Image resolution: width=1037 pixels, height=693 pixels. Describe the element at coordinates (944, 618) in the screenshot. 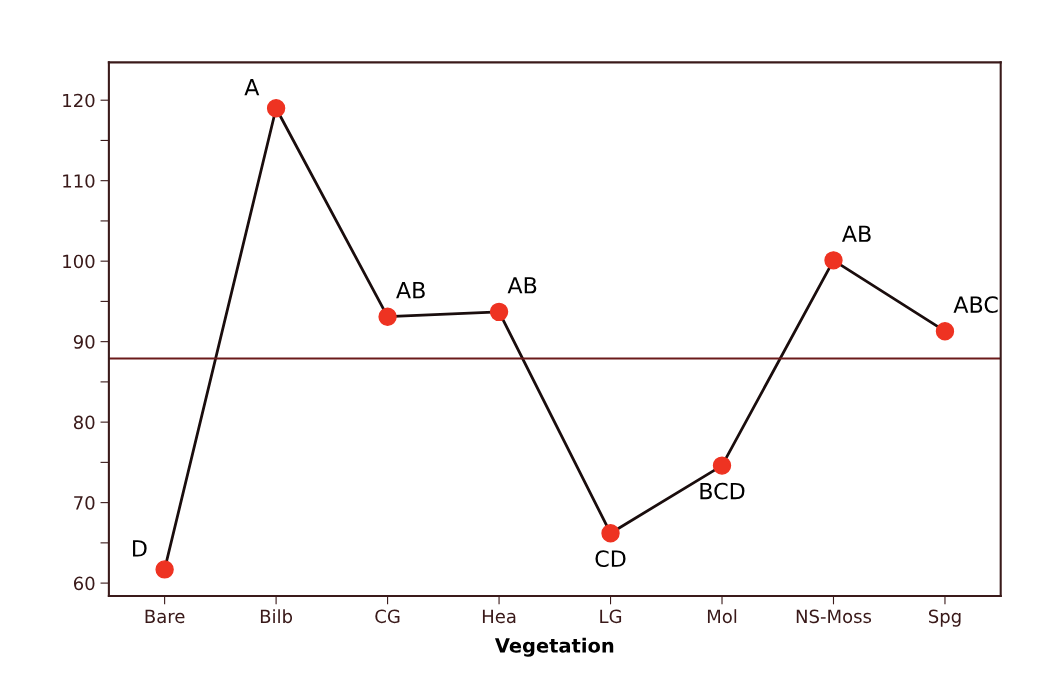

I see `x-tick-label: Spg` at that location.